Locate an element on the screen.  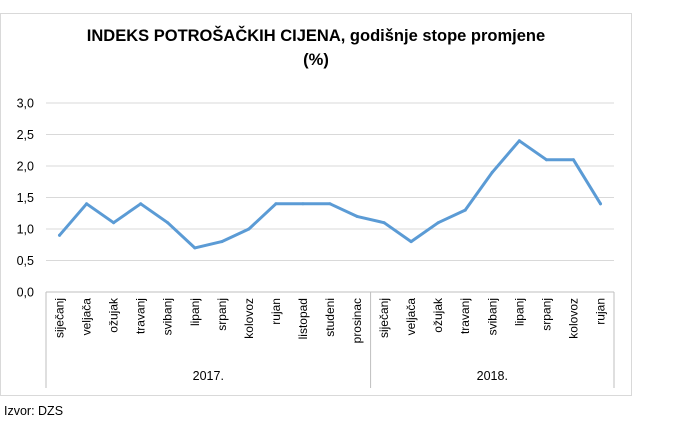
y-axis-tick-labels: 0,0 0,5 1,0 1,5 2,0 2,5 3,0 is located at coordinates (25, 198).